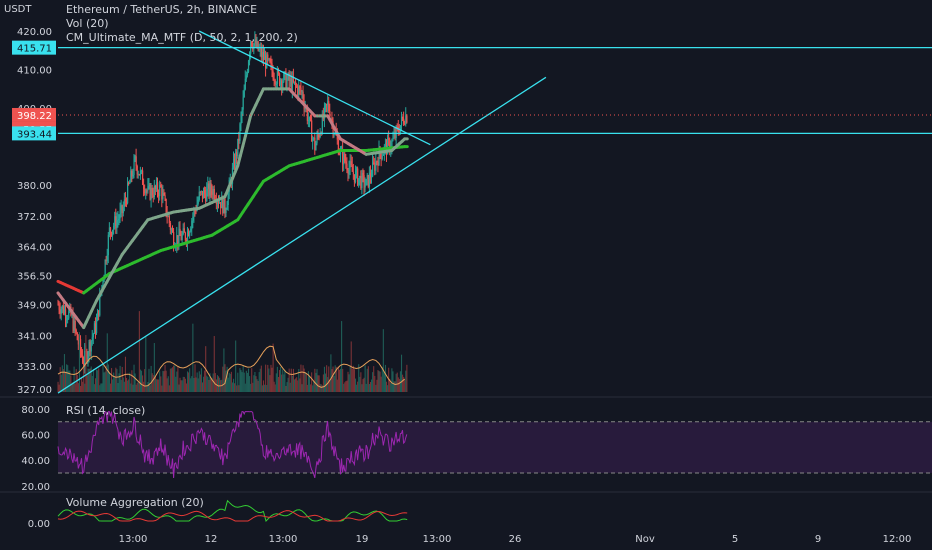 The height and width of the screenshot is (550, 932). What do you see at coordinates (35, 461) in the screenshot?
I see `rsi-tick-label: 40.00` at bounding box center [35, 461].